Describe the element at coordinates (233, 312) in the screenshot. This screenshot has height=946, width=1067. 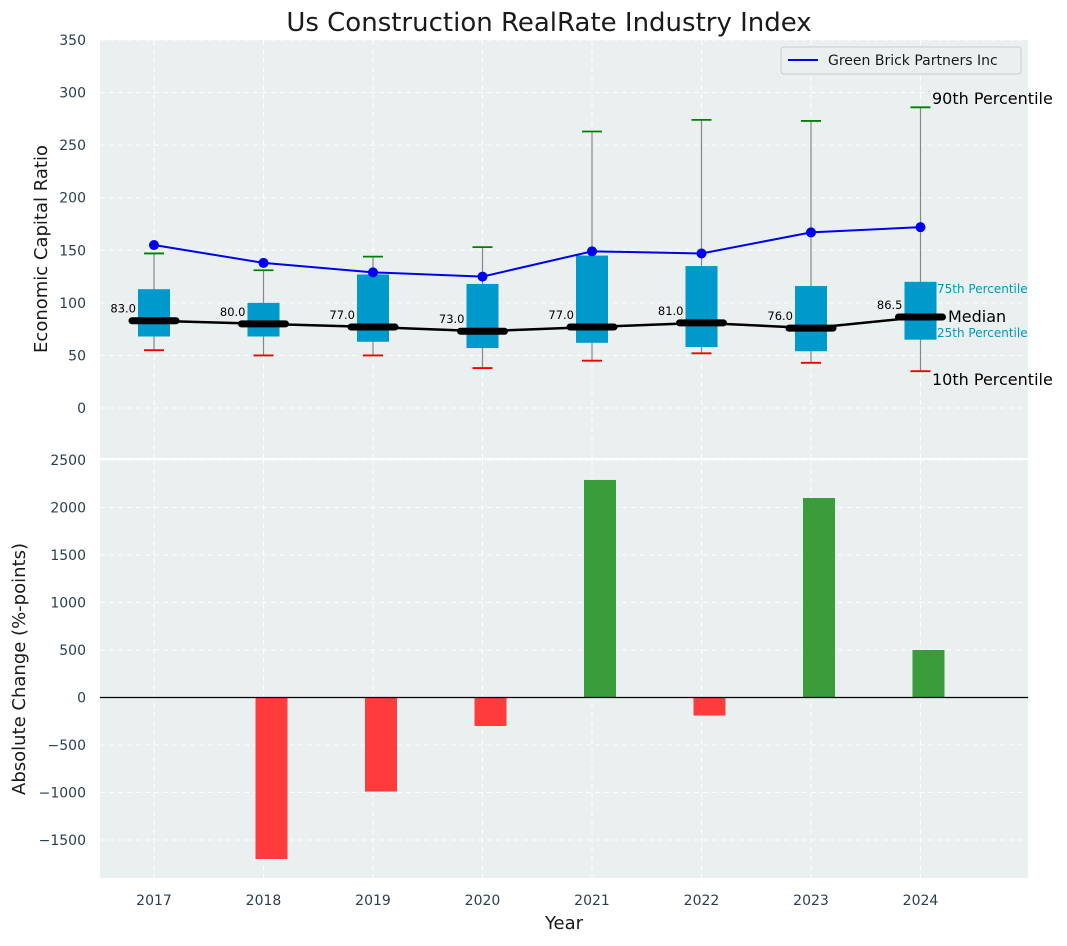
I see `median-value-label: 80.0` at that location.